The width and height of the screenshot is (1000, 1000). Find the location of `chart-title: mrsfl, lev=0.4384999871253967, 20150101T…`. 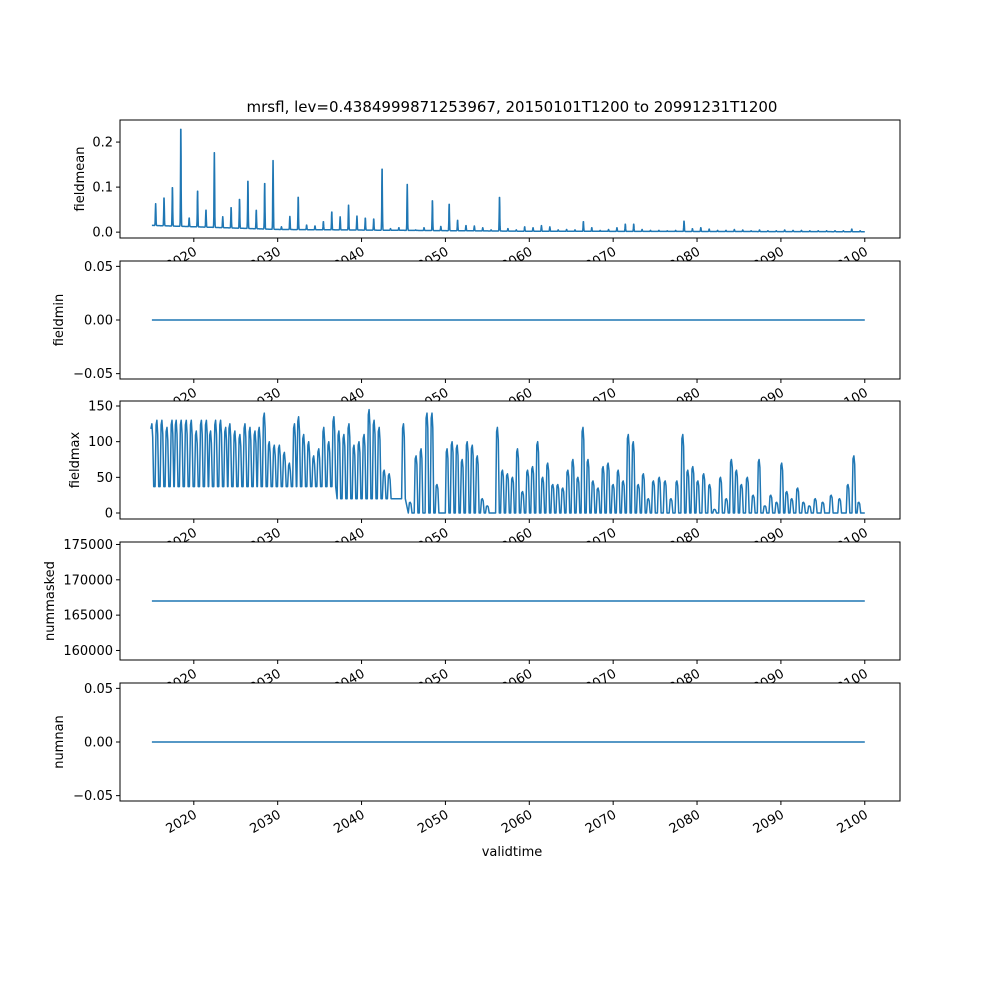

chart-title: mrsfl, lev=0.4384999871253967, 20150101T… is located at coordinates (512, 107).